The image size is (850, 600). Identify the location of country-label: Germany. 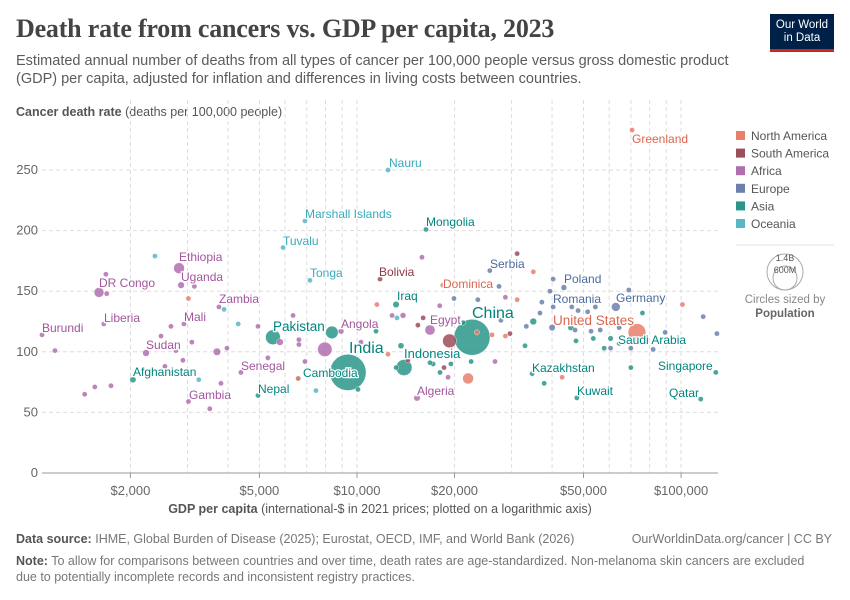
(640, 298).